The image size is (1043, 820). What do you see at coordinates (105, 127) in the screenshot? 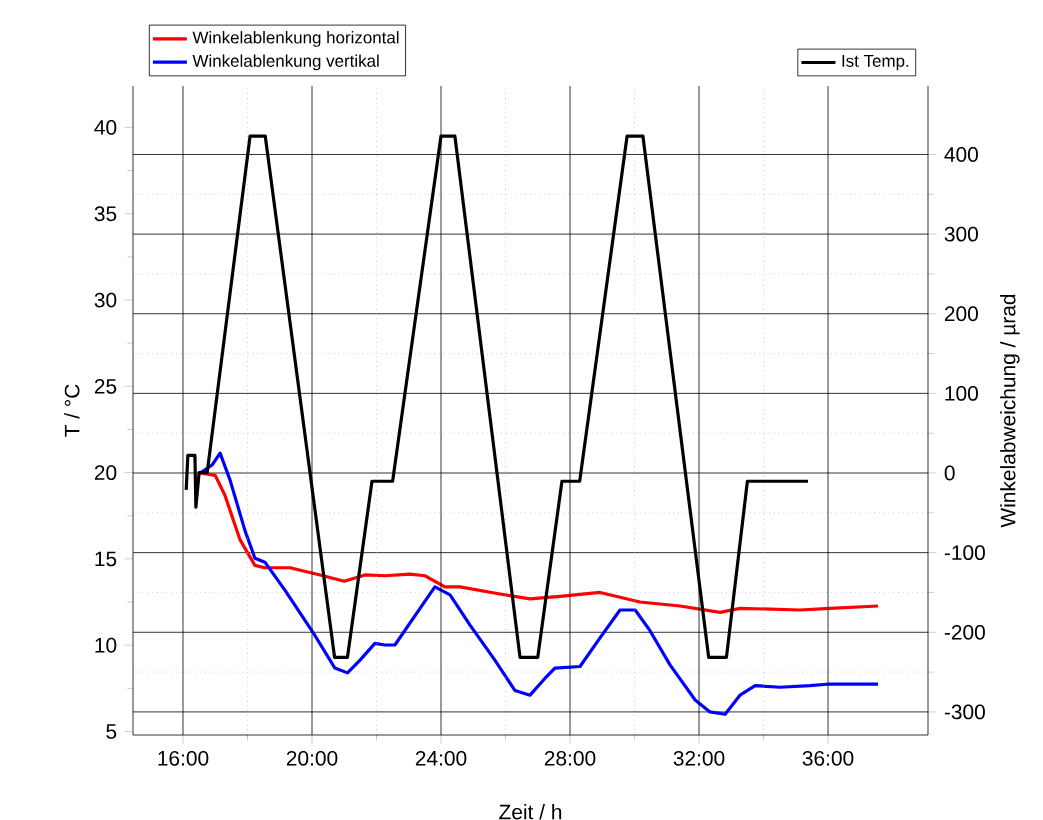
I see `y-tick-label: 40` at bounding box center [105, 127].